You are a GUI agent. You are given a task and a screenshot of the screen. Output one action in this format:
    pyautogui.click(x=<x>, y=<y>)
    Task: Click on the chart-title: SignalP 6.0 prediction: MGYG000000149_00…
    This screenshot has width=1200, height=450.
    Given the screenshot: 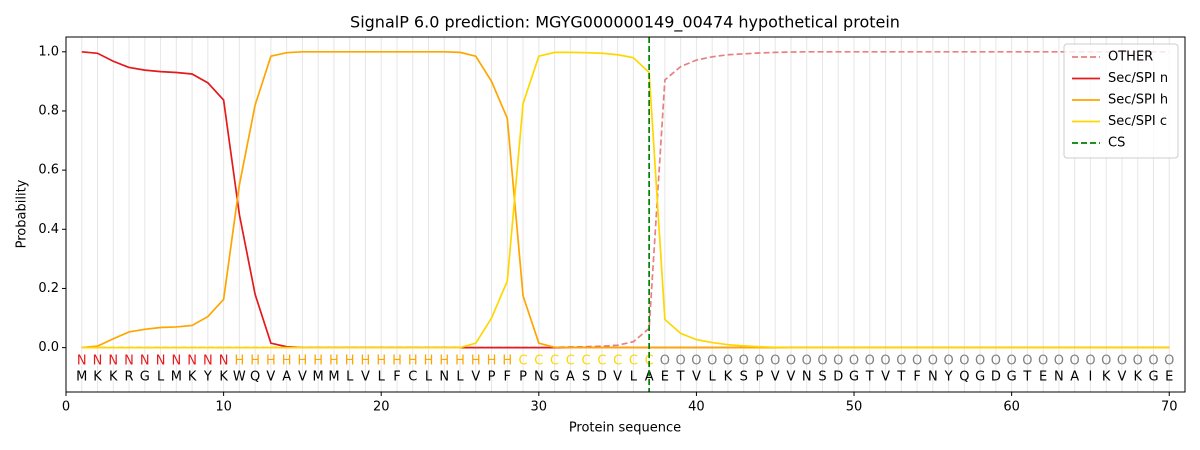 What is the action you would take?
    pyautogui.click(x=625, y=23)
    